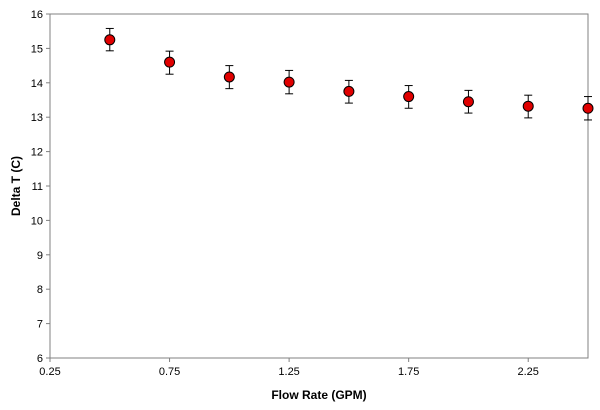 This screenshot has width=600, height=410. Describe the element at coordinates (37, 15) in the screenshot. I see `y-tick-label: 16` at that location.